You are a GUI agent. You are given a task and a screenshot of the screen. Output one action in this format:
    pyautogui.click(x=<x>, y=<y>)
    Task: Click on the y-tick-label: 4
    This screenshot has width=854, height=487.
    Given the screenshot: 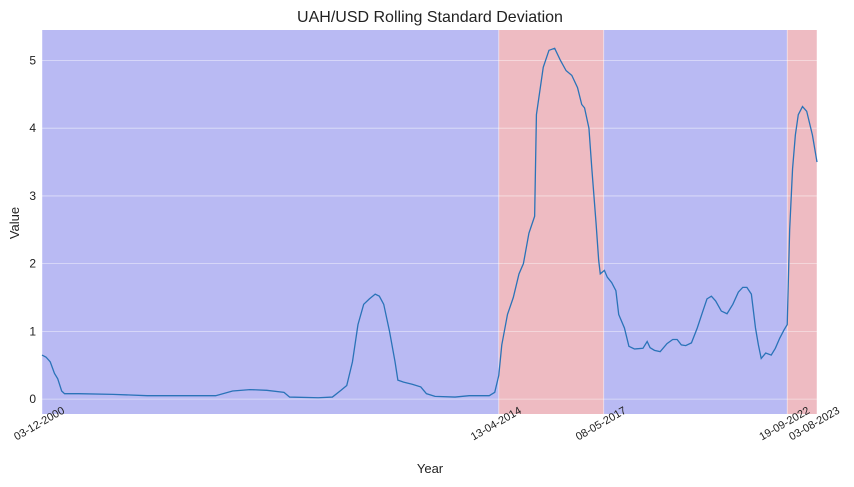 What is the action you would take?
    pyautogui.click(x=32, y=128)
    